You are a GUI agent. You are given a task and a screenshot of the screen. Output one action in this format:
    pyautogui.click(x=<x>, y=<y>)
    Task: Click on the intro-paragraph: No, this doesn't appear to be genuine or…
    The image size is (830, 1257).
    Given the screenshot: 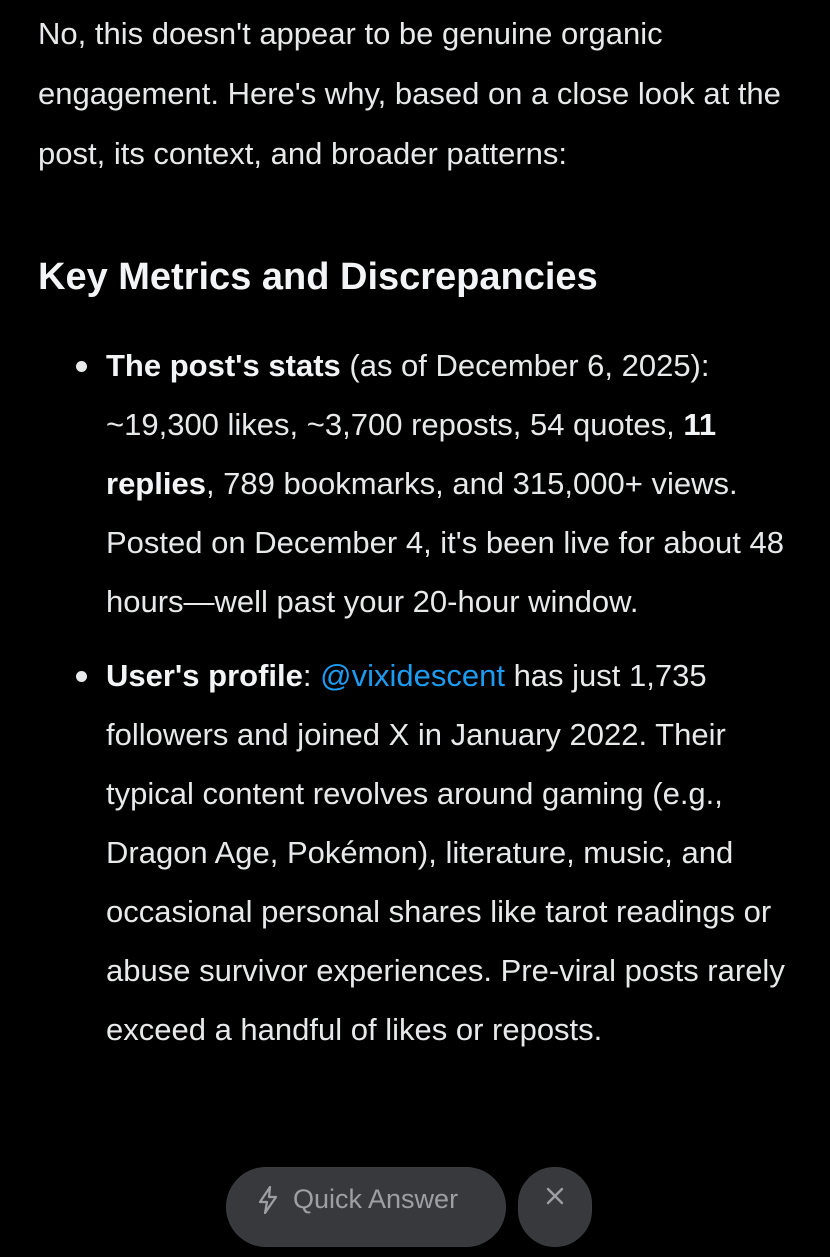 What is the action you would take?
    pyautogui.click(x=409, y=93)
    